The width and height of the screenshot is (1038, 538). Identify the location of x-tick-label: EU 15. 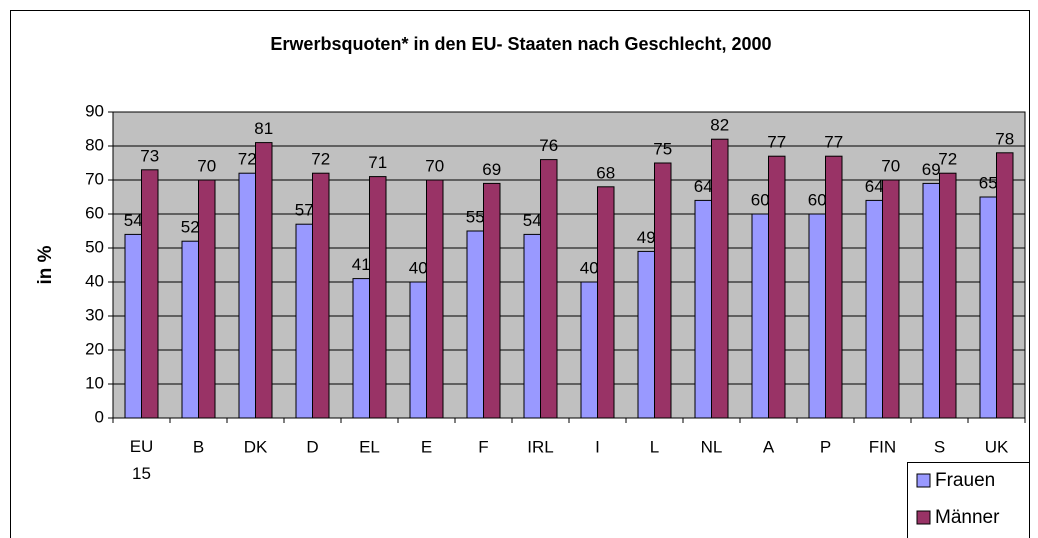
(142, 460).